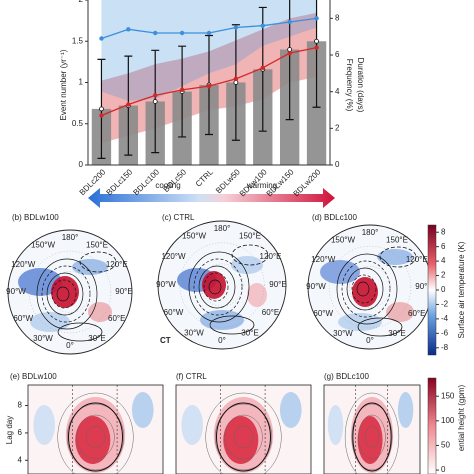  I want to click on arrow, so click(211, 198).